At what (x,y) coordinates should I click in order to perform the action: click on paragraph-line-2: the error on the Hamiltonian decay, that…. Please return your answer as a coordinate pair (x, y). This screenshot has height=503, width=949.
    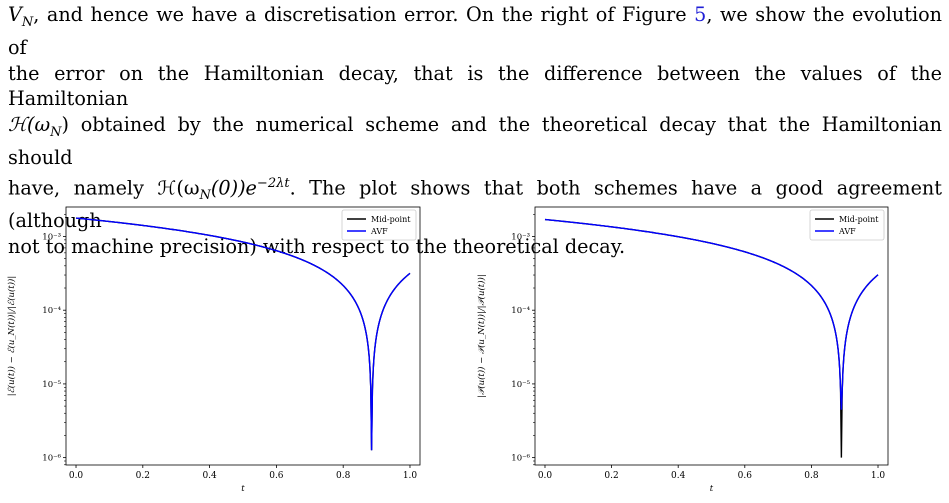
    Looking at the image, I should click on (475, 86).